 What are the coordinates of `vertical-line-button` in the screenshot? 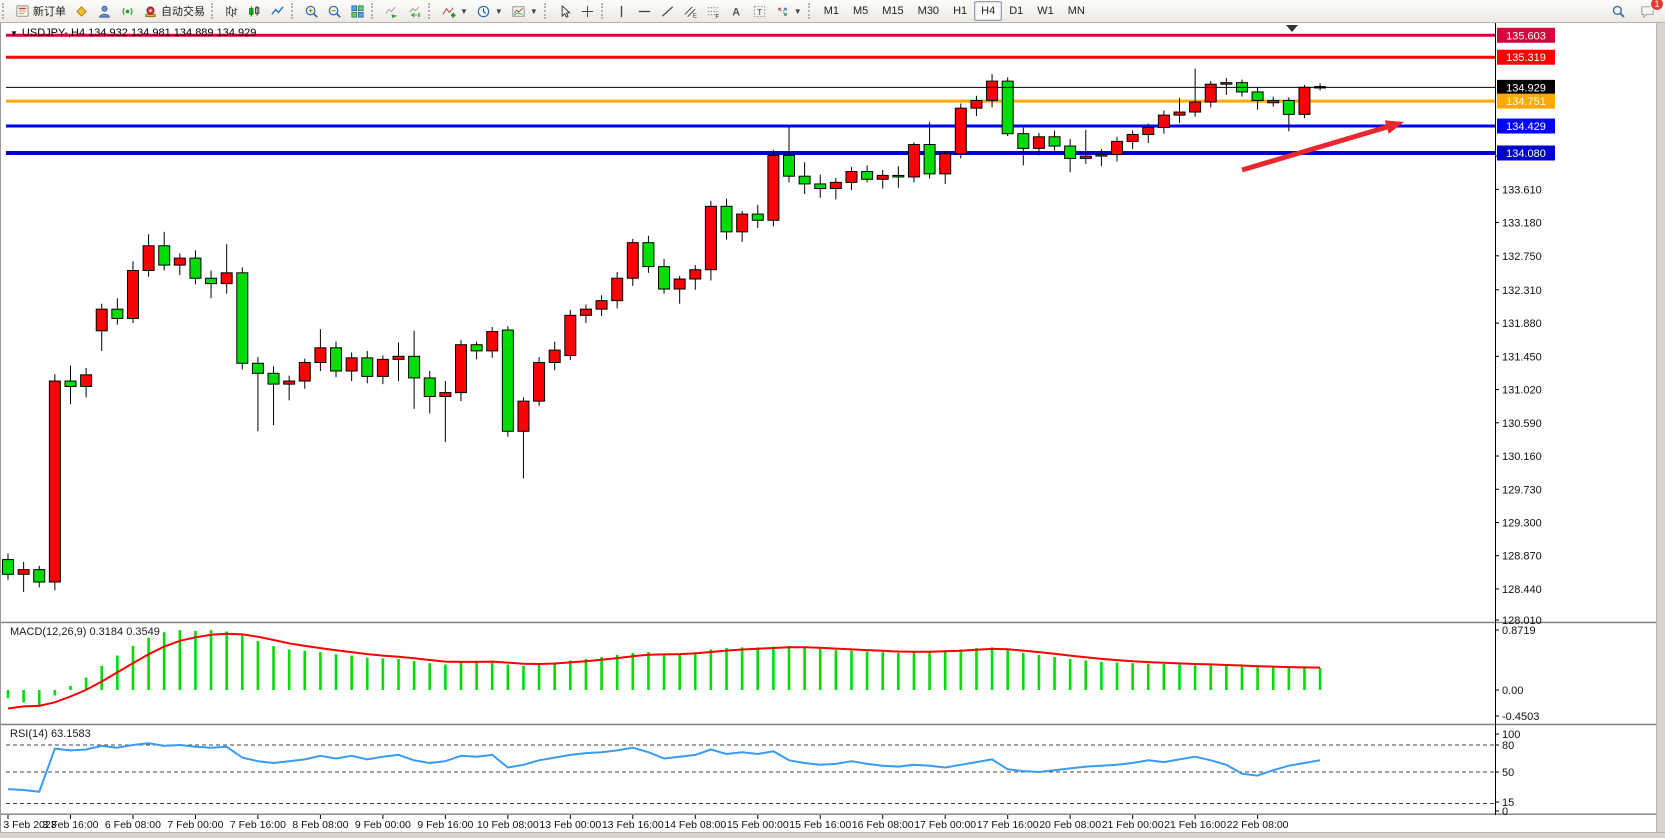 It's located at (621, 11).